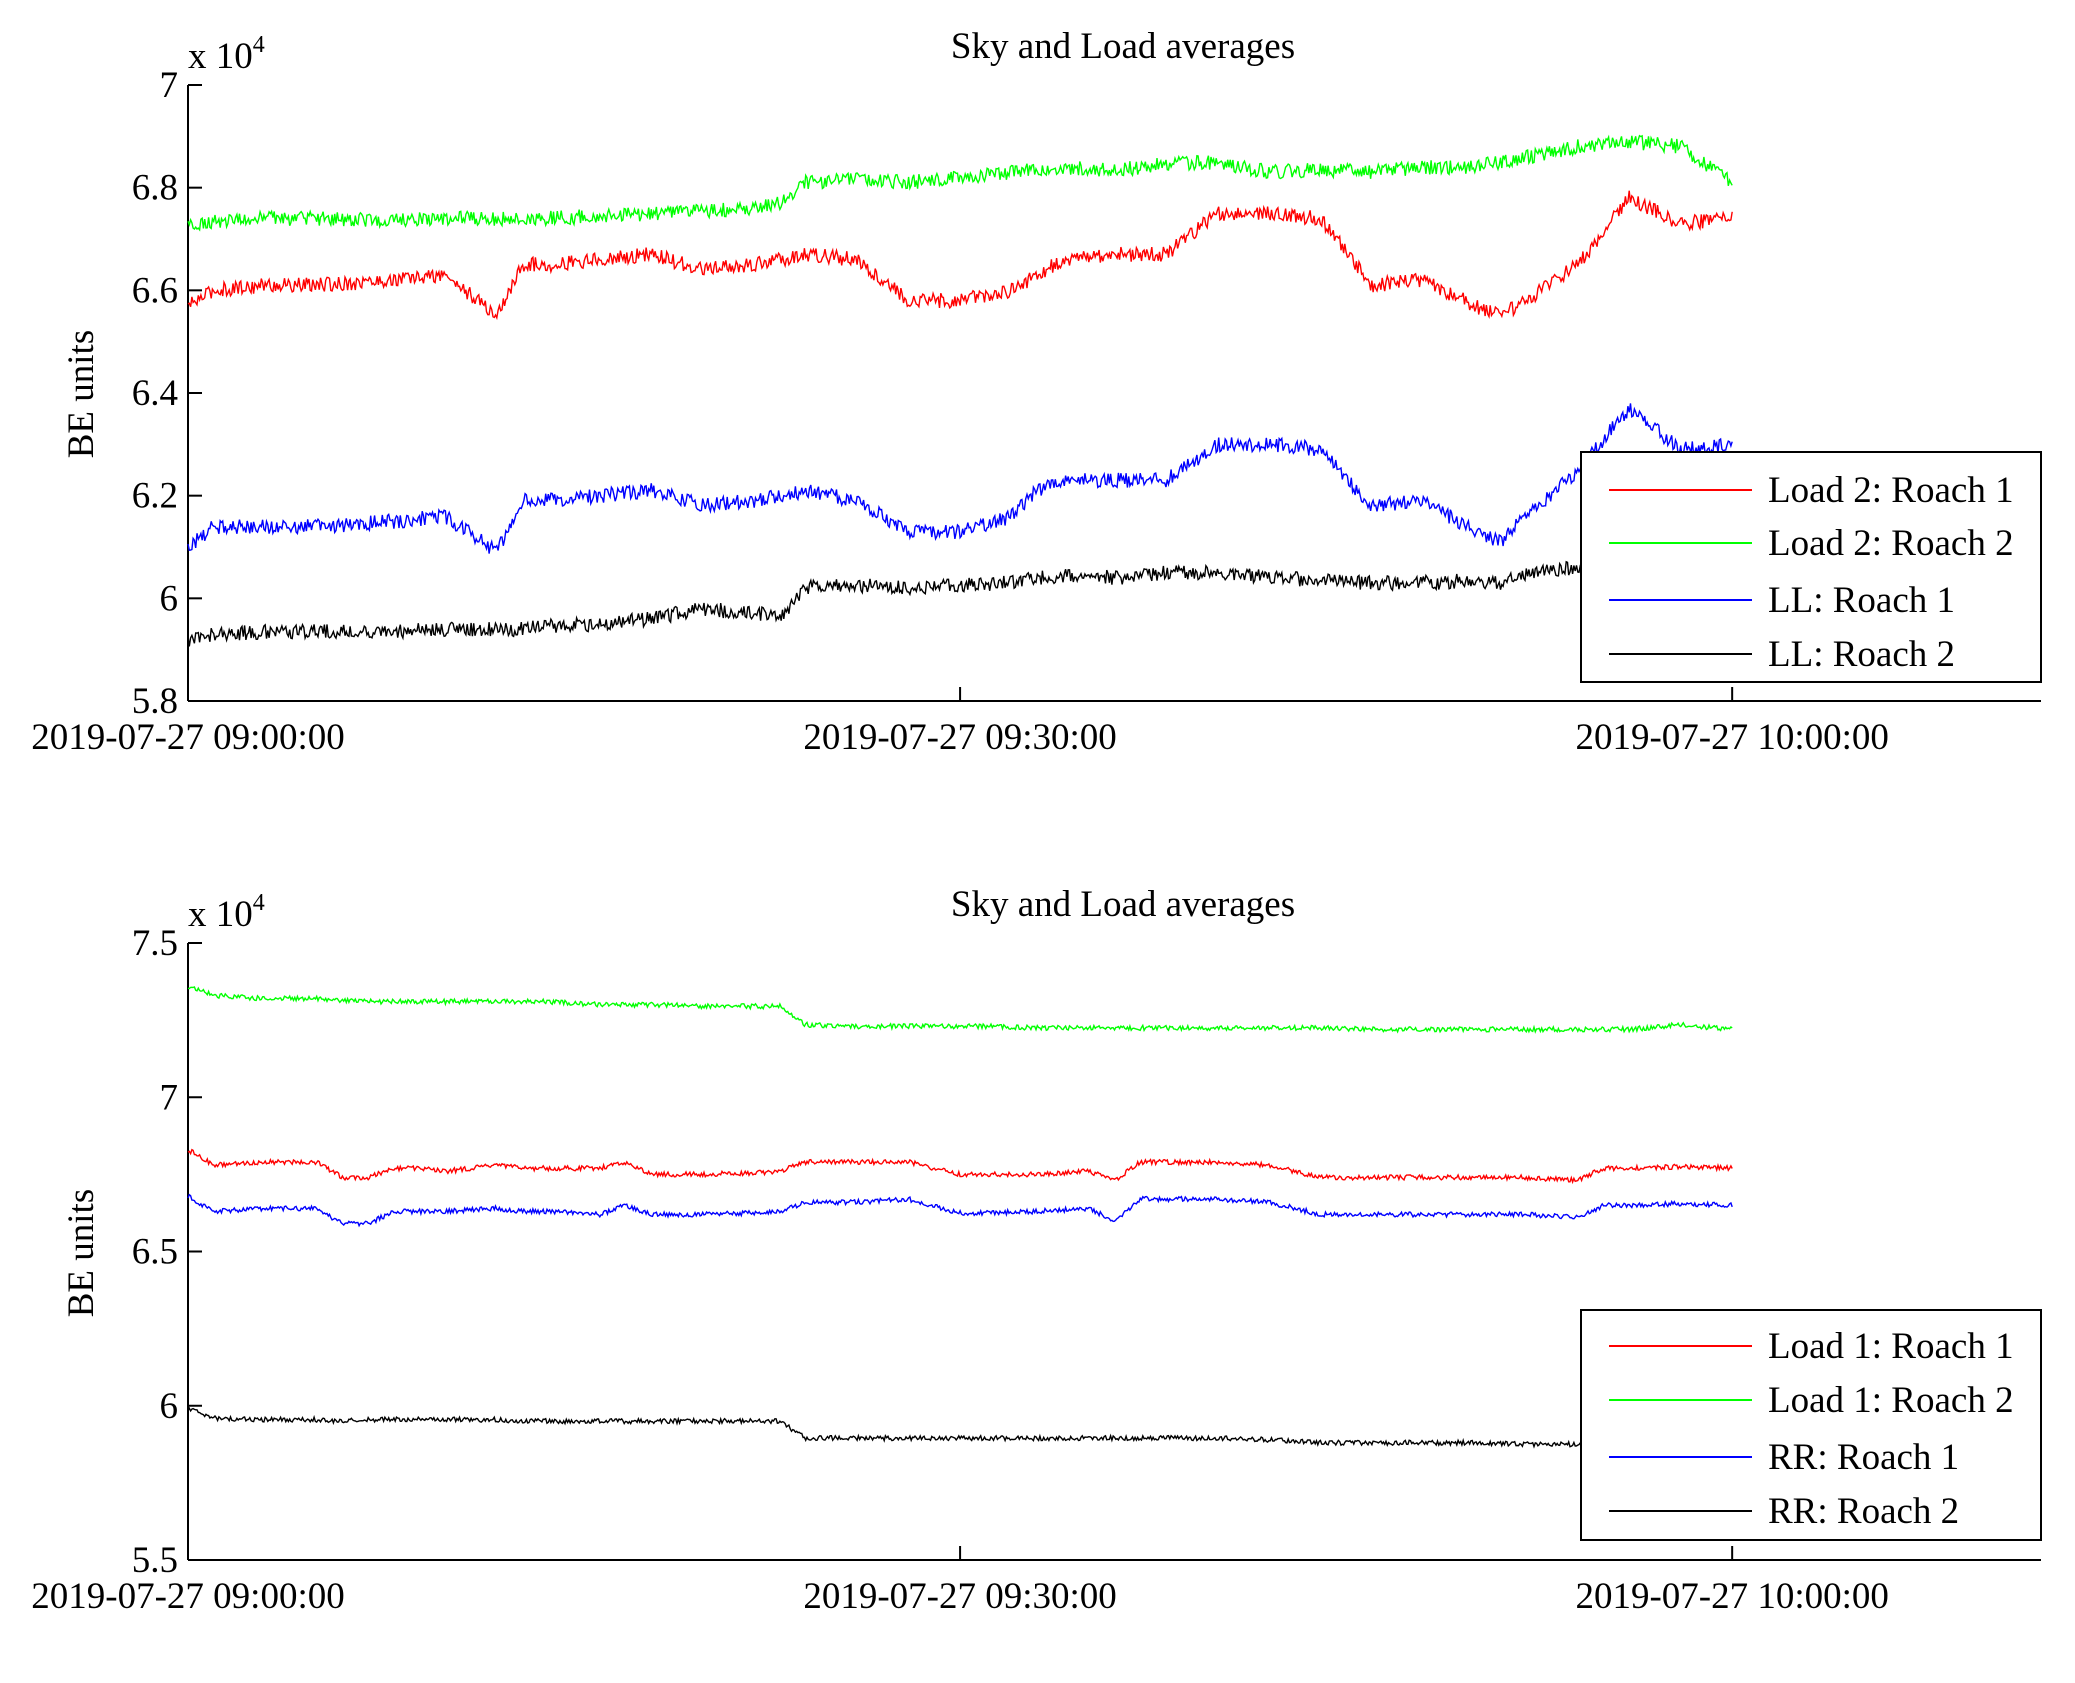 This screenshot has width=2075, height=1683. What do you see at coordinates (81, 1253) in the screenshot?
I see `bottom-y-axis-label: BE units` at bounding box center [81, 1253].